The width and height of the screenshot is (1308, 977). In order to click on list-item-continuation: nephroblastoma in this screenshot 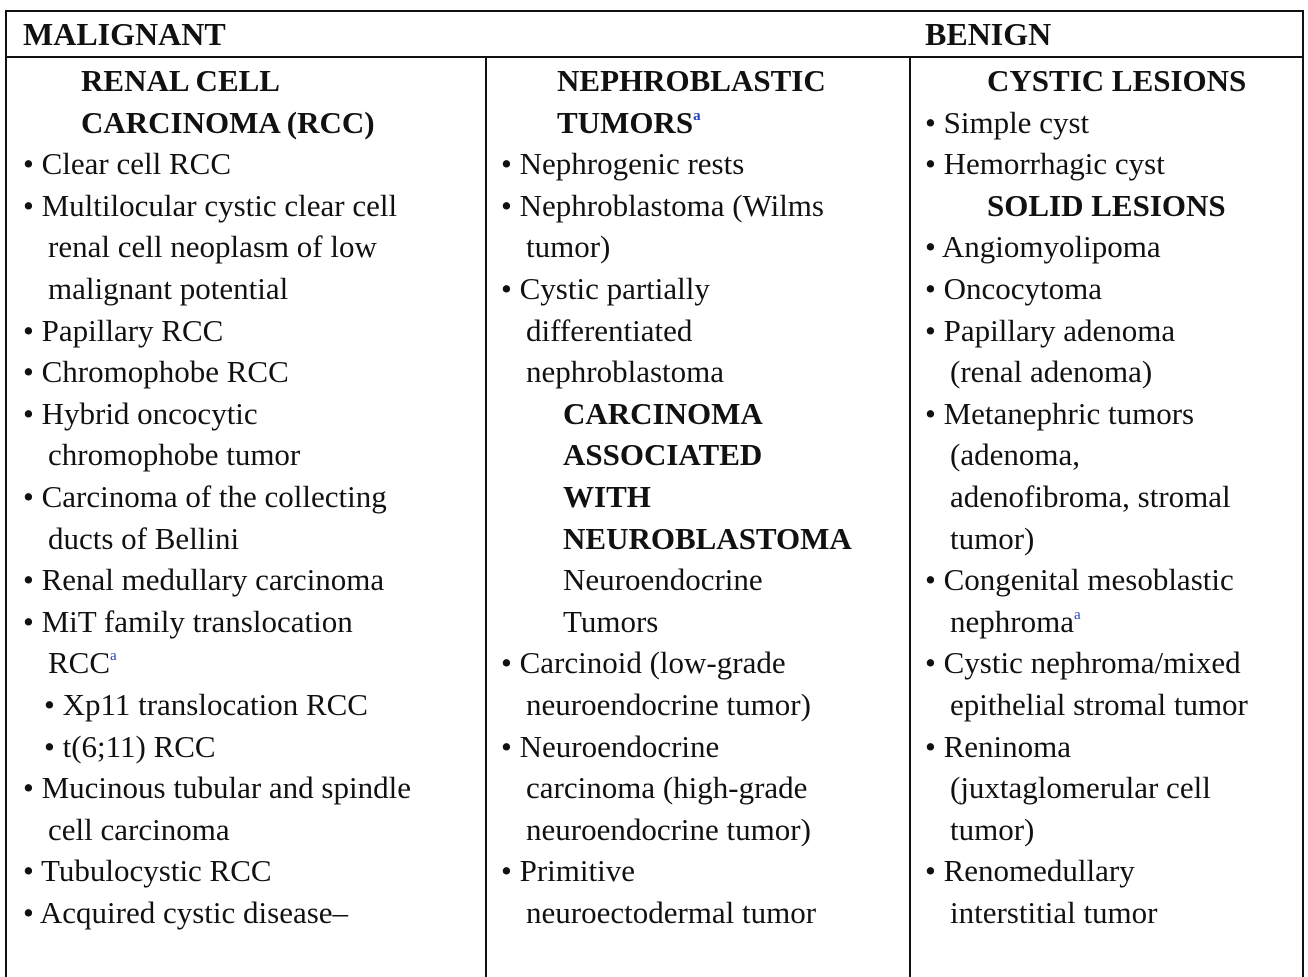, I will do `click(625, 372)`.